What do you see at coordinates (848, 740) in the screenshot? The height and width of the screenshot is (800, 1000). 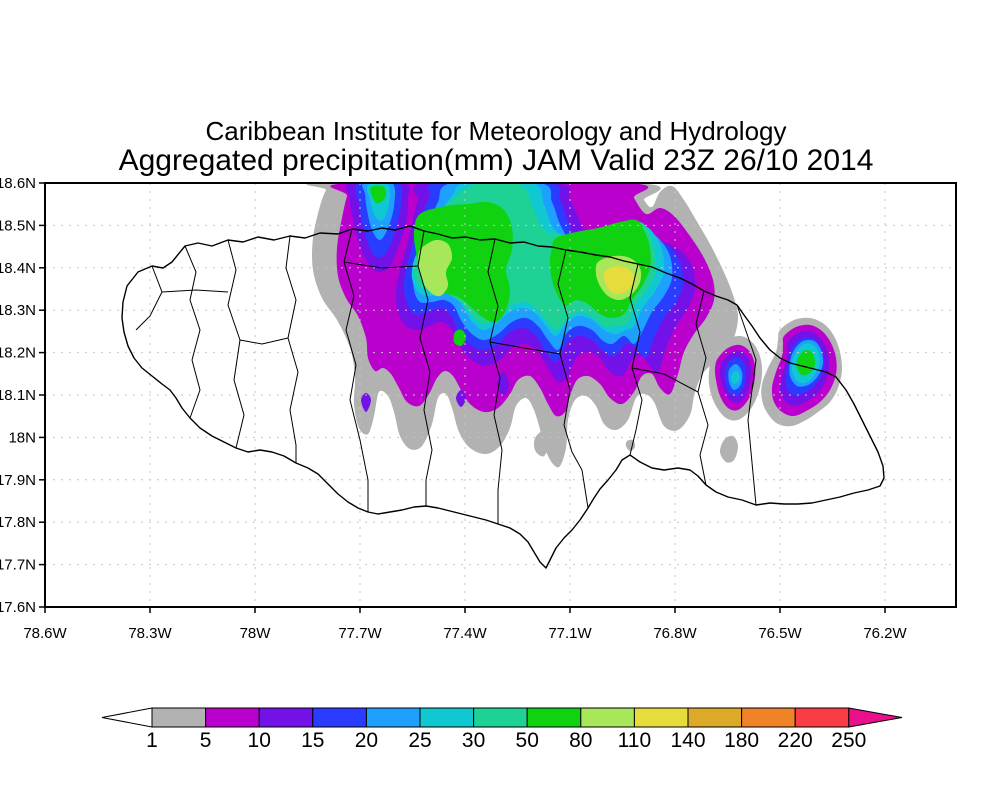 I see `colorbar-label-250: 250` at bounding box center [848, 740].